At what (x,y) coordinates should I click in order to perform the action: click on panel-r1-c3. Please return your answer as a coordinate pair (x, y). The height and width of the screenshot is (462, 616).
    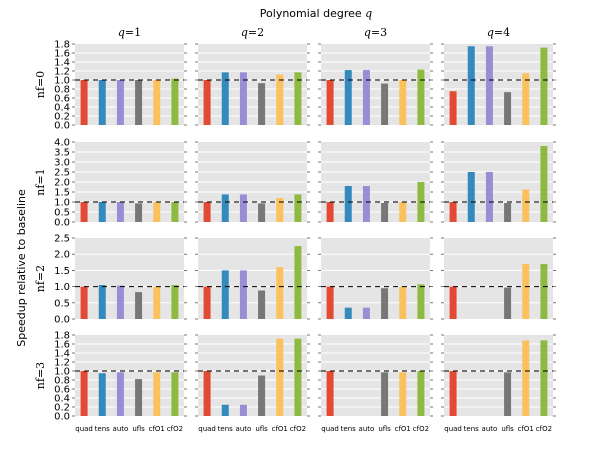
    Looking at the image, I should click on (498, 182).